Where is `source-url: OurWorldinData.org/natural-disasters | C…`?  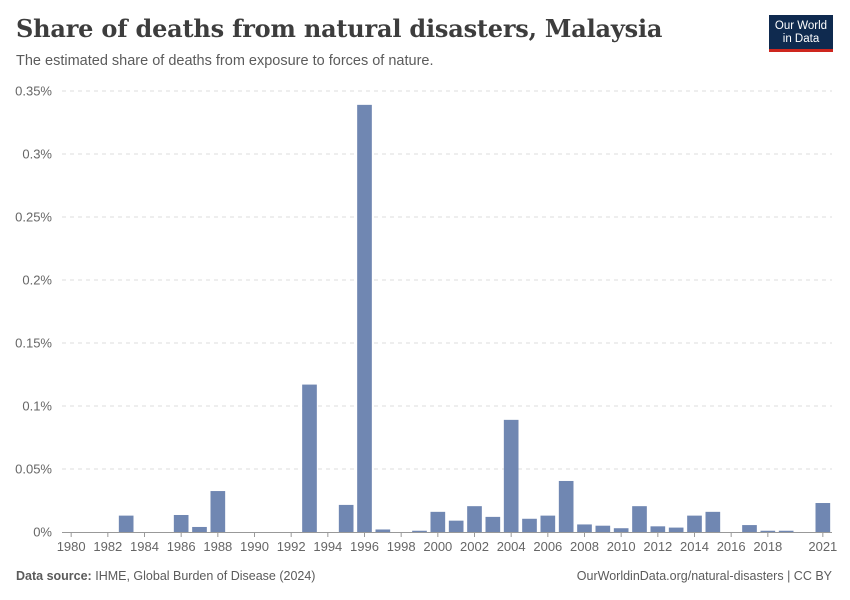
source-url: OurWorldinData.org/natural-disasters | C… is located at coordinates (704, 576).